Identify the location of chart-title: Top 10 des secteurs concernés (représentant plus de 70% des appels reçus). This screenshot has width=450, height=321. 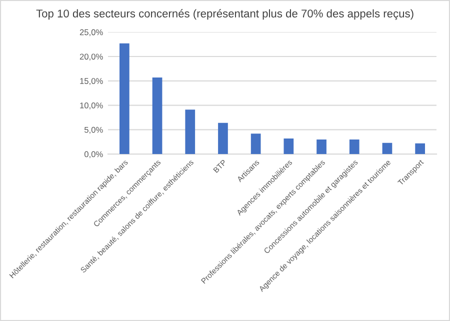
(225, 14).